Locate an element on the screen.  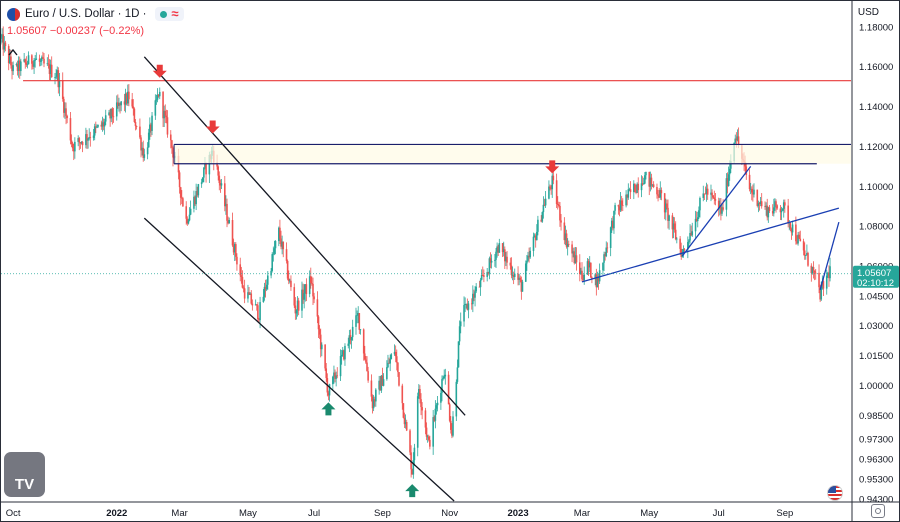
down-arrow-mar-2022 is located at coordinates (212, 127).